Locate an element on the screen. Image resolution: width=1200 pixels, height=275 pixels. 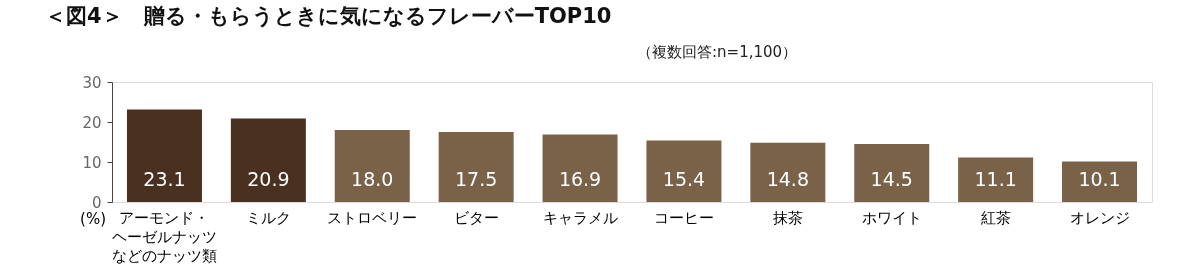
x-tick-label: 抹茶 is located at coordinates (787, 217).